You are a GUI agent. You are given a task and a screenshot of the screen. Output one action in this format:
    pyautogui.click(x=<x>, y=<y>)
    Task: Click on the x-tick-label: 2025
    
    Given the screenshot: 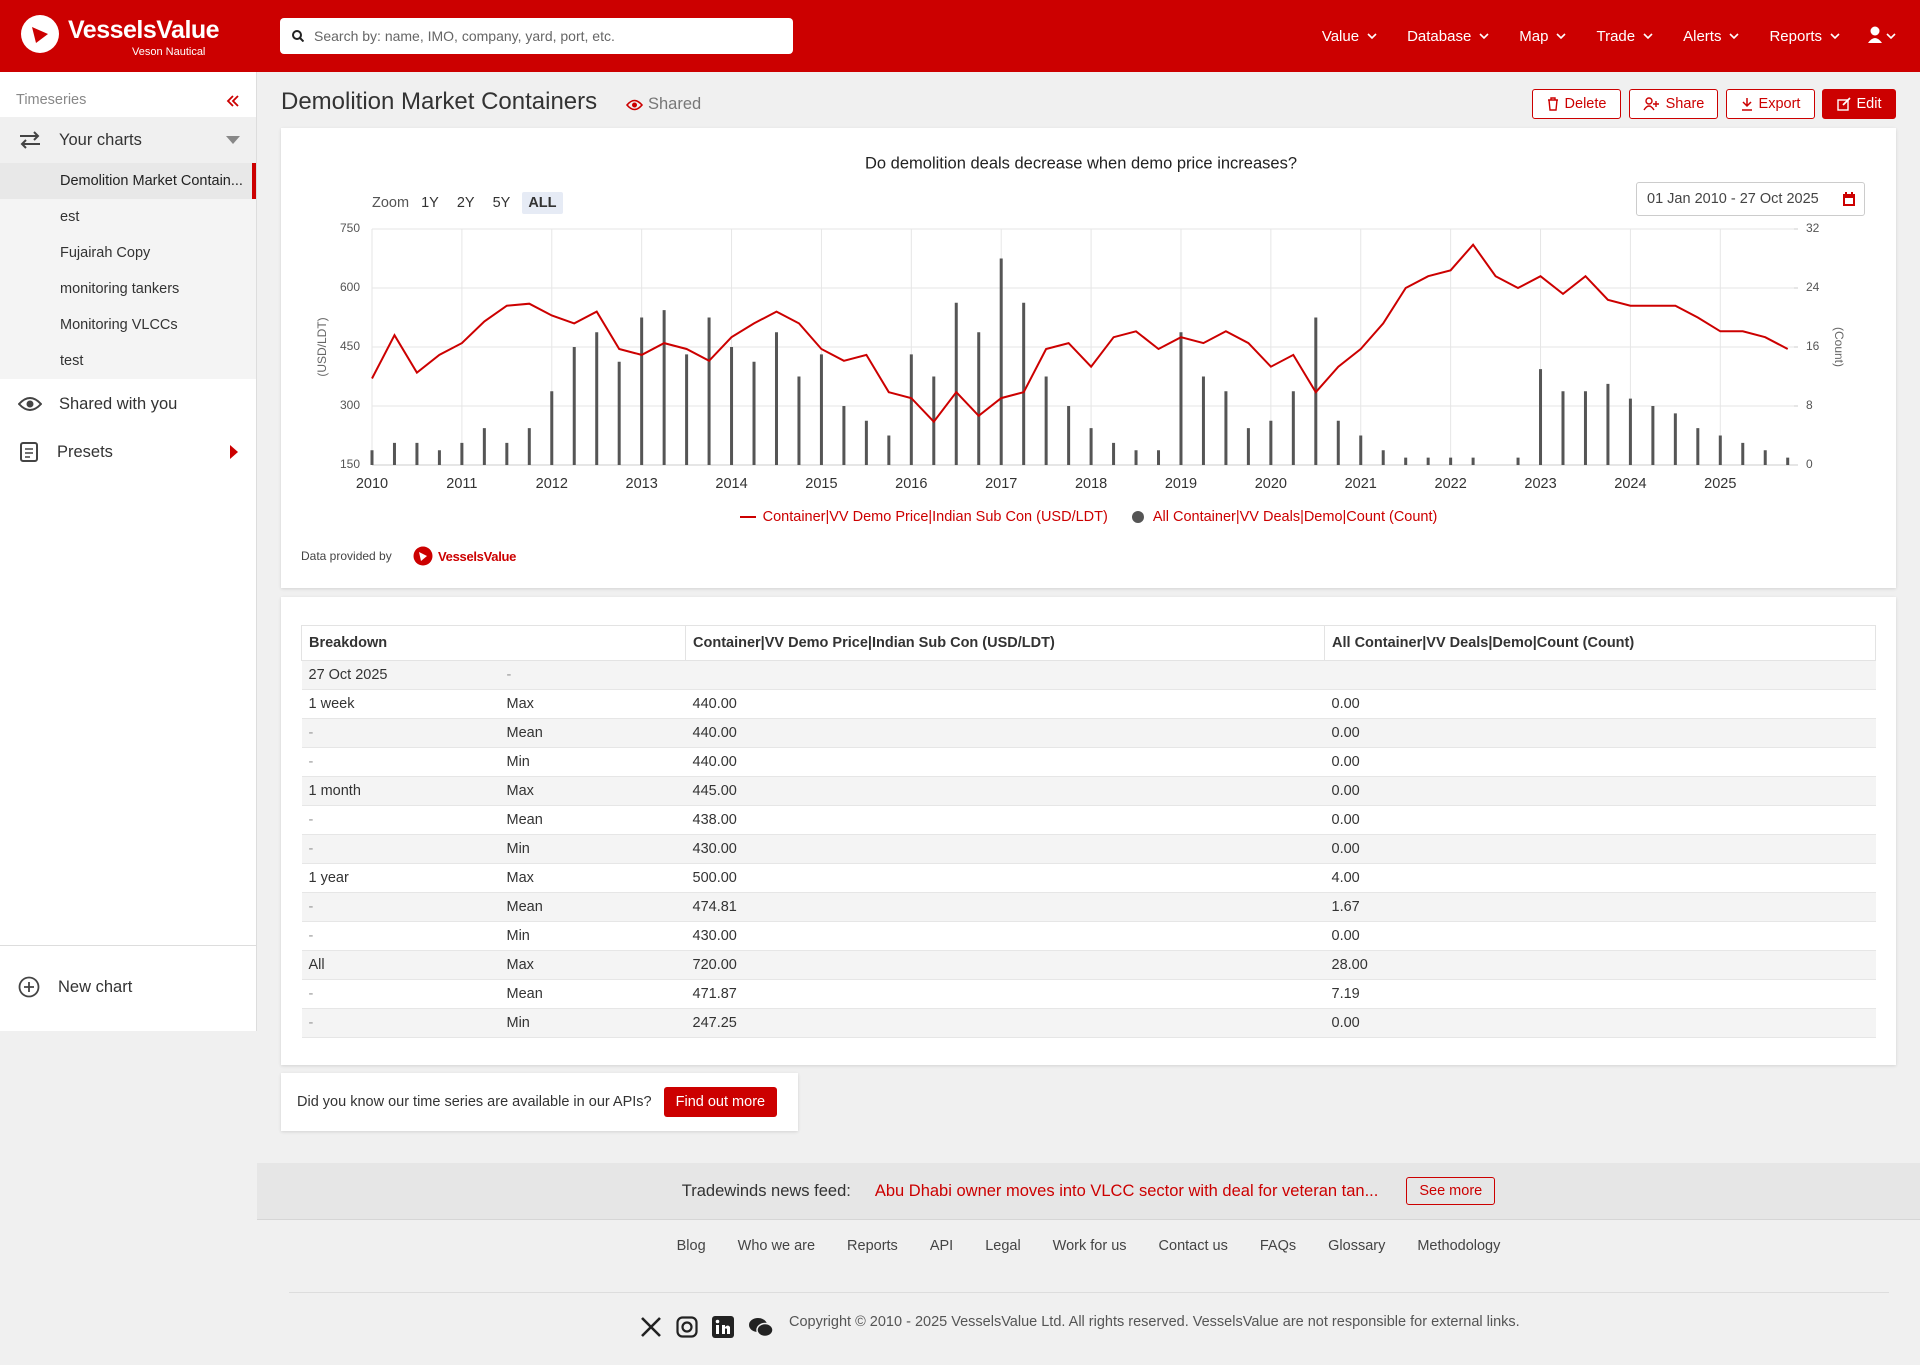 What is the action you would take?
    pyautogui.click(x=1720, y=484)
    